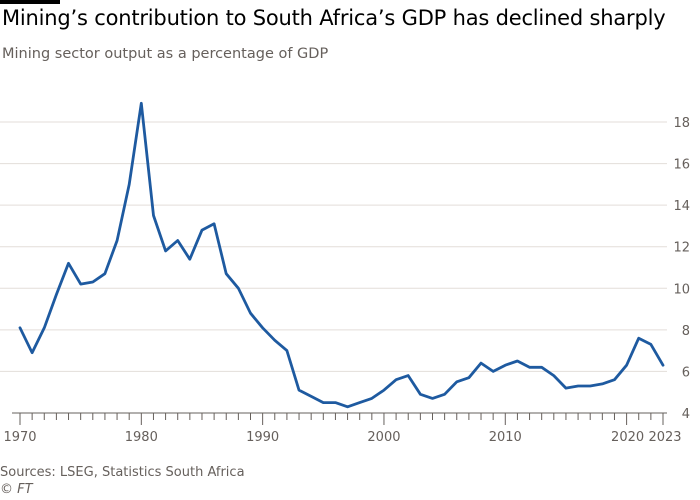 This screenshot has height=500, width=700. What do you see at coordinates (681, 206) in the screenshot?
I see `y-tick-label-14: 14` at bounding box center [681, 206].